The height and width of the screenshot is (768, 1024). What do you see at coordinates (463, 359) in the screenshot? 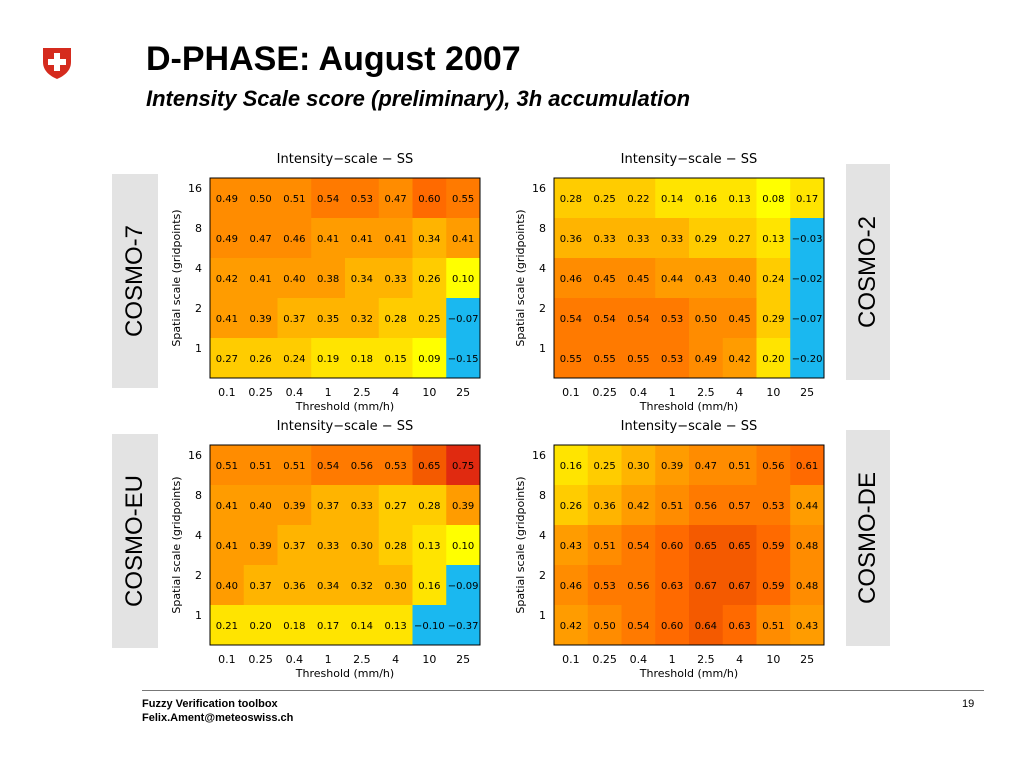
I see `cell-value-label: −0.15` at bounding box center [463, 359].